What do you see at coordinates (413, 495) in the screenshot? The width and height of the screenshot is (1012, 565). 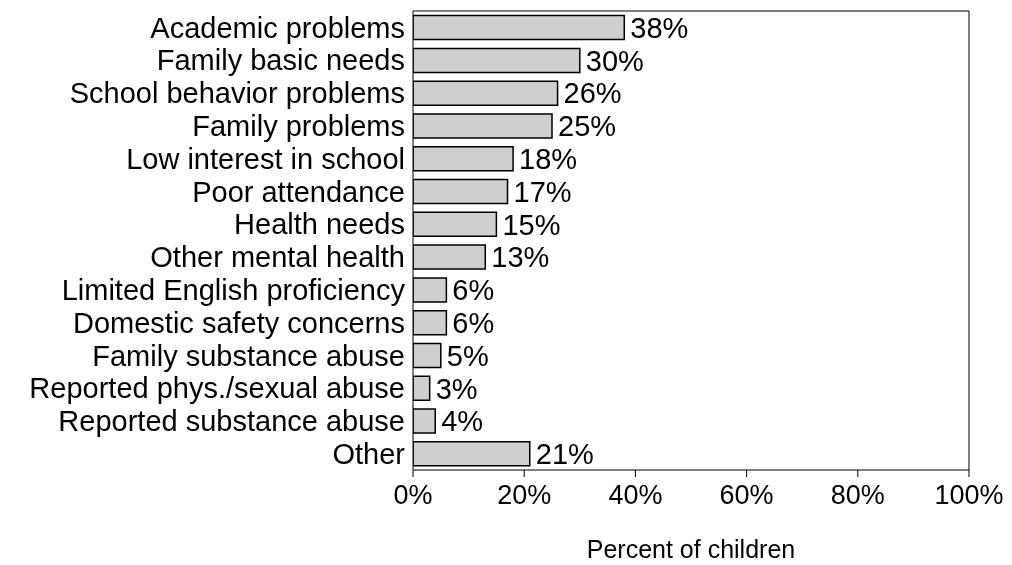 I see `x-tick-label: 0%` at bounding box center [413, 495].